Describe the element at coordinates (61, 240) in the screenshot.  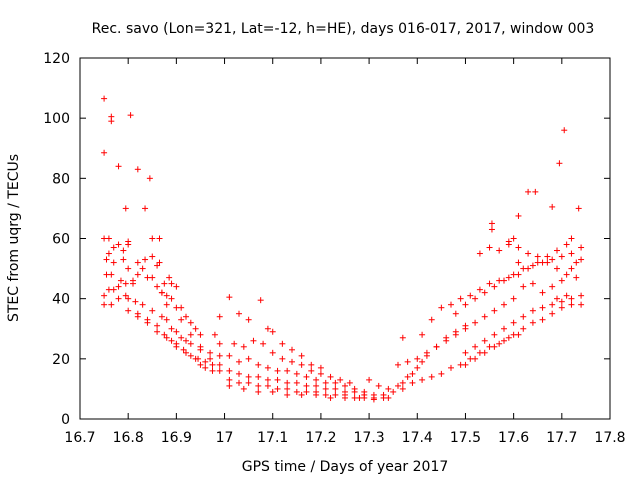
I see `y-tick-label: 60` at that location.